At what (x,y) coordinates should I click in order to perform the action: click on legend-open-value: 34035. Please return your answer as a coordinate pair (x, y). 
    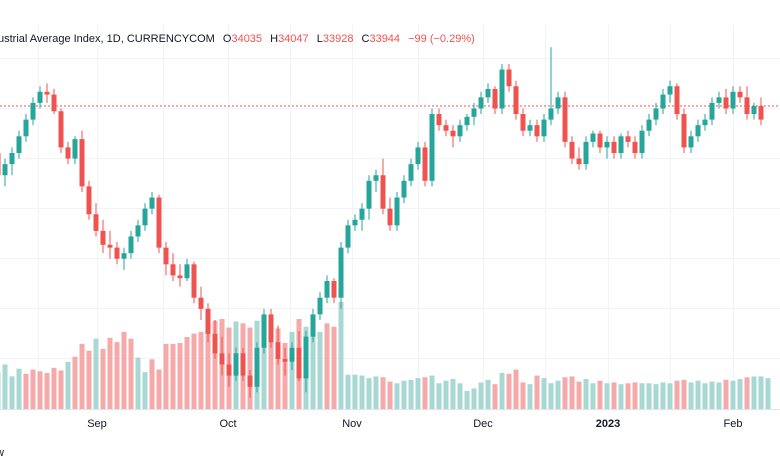
    Looking at the image, I should click on (247, 39).